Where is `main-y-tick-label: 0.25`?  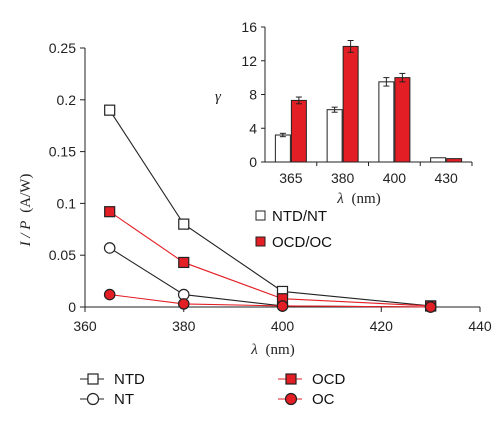
main-y-tick-label: 0.25 is located at coordinates (62, 48).